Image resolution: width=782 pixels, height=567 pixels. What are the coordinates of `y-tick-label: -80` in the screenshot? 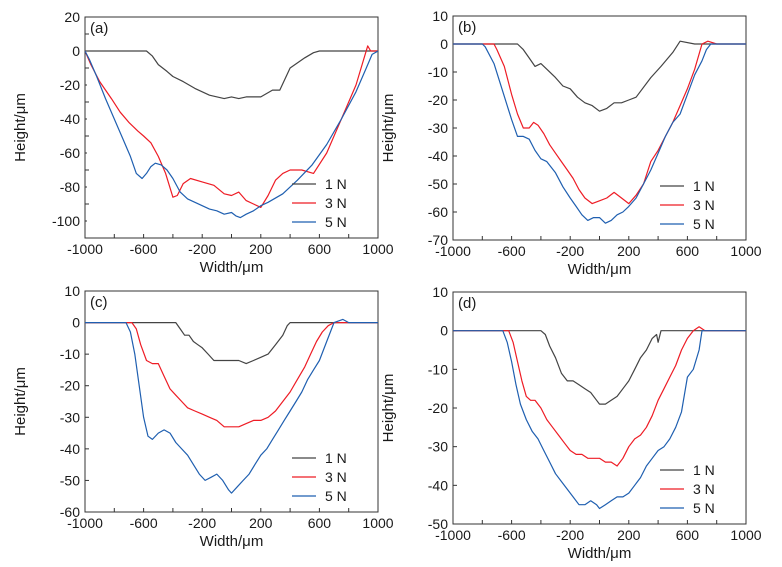 It's located at (70, 187).